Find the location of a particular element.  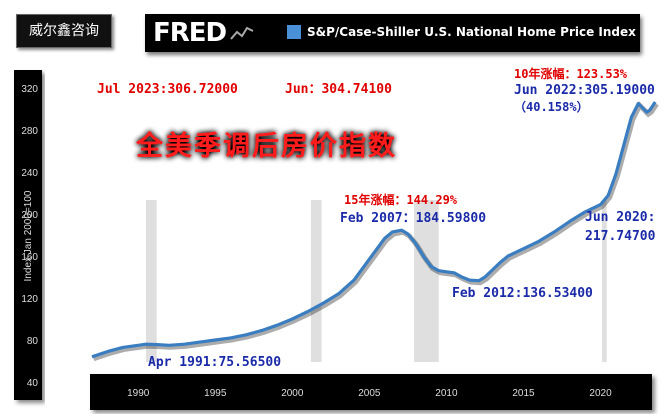

fred-logo: FRED is located at coordinates (190, 33).